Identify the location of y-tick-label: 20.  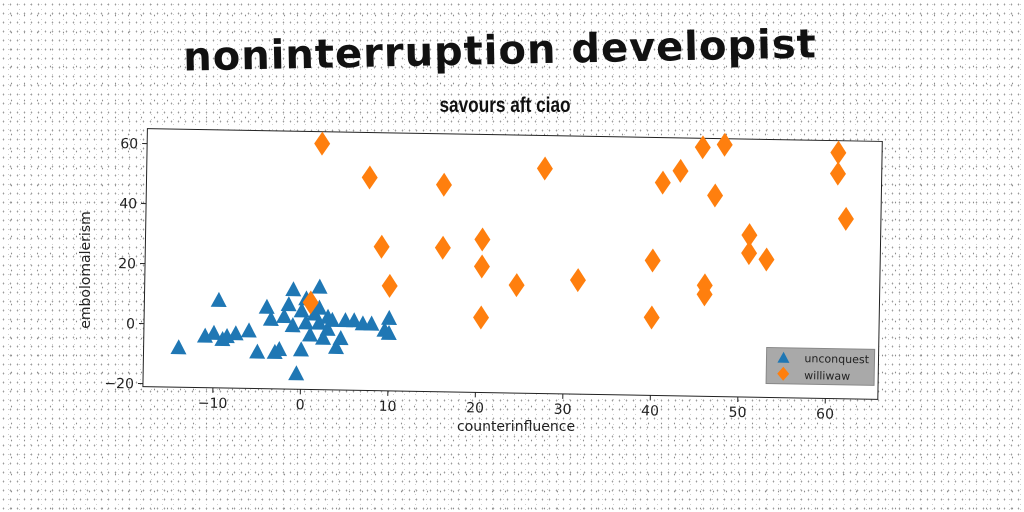
(127, 264).